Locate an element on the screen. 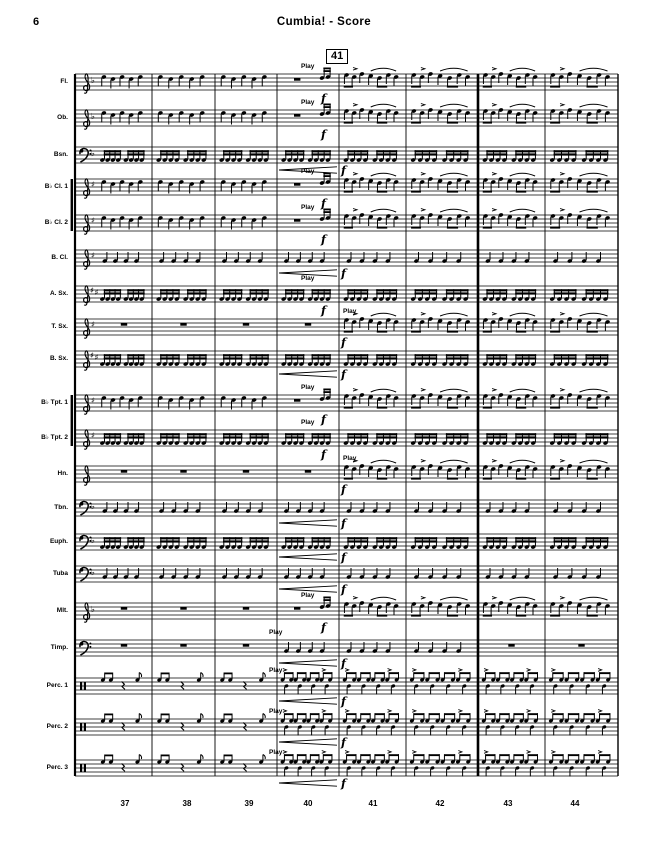  measure-number: 37 is located at coordinates (125, 803).